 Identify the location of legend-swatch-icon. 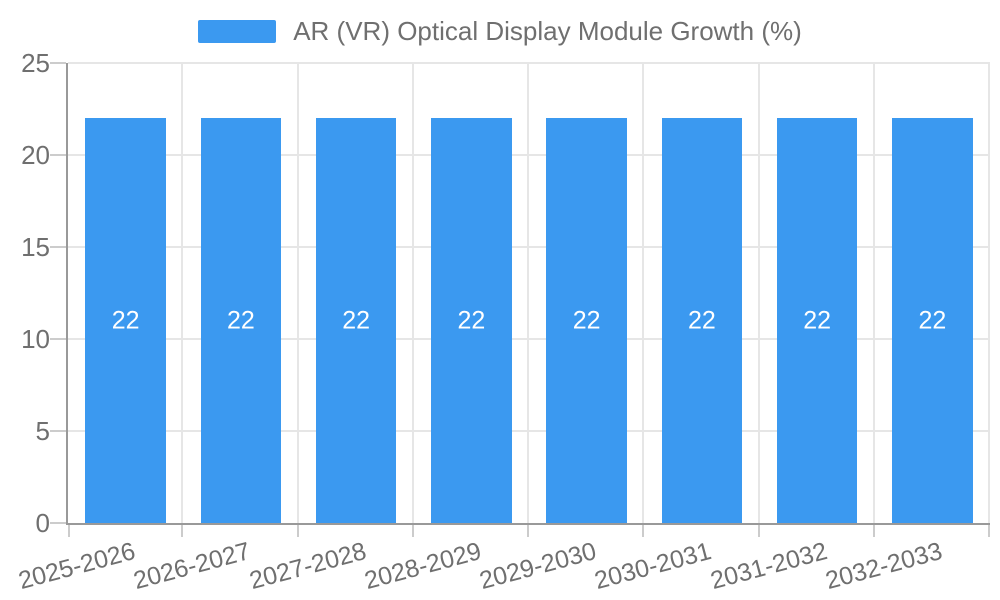
(237, 31).